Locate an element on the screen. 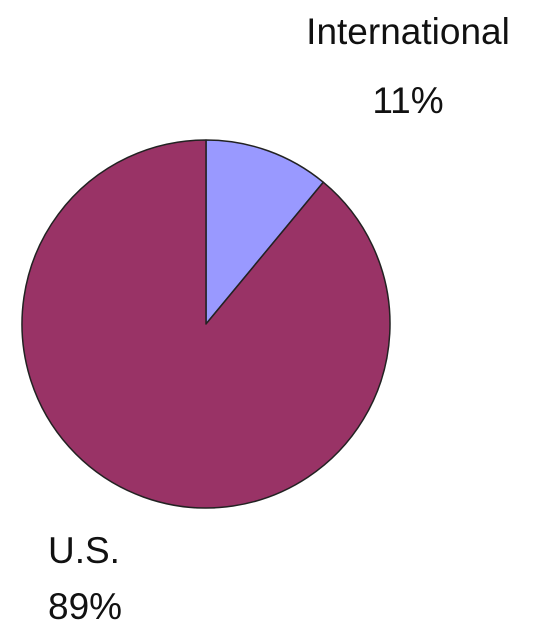 The width and height of the screenshot is (543, 630). slice-value-u-s: 89% is located at coordinates (85, 606).